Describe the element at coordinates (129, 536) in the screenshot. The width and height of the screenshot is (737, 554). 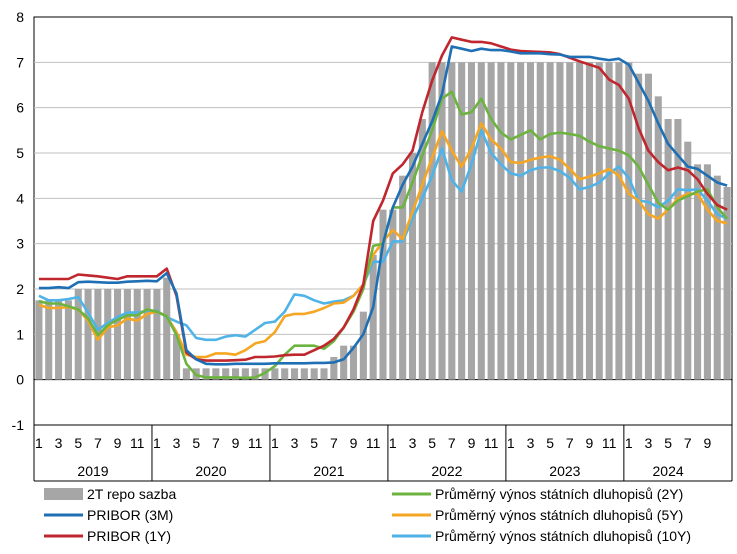
I see `legend-label: PRIBOR (1Y)` at that location.